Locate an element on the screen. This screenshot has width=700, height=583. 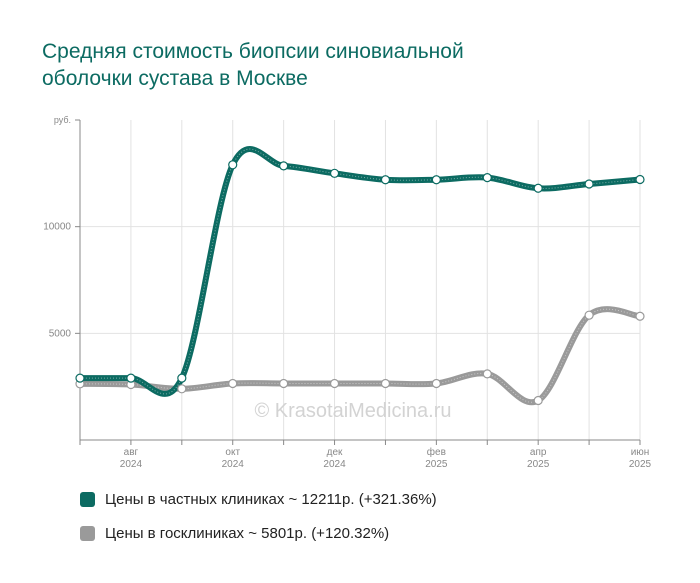
watermark: © KrasotaiMedicina.ru is located at coordinates (352, 411).